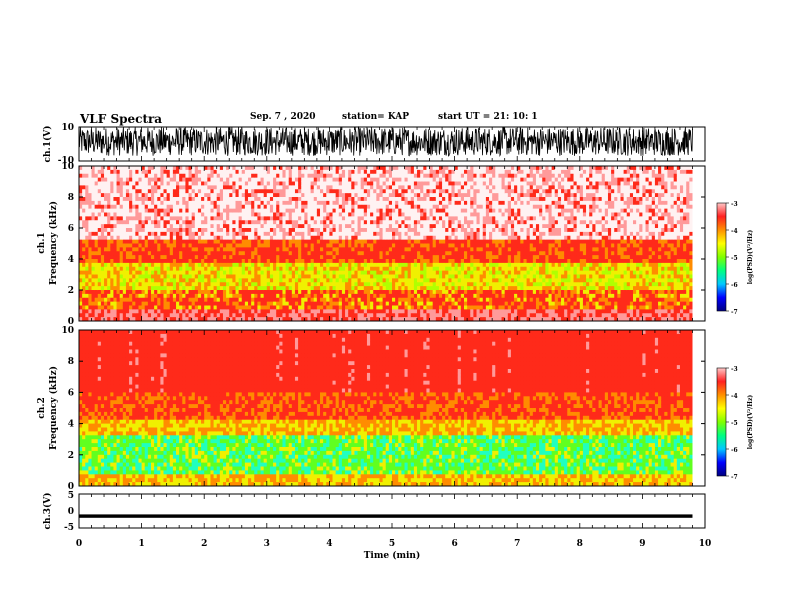 The image size is (792, 612). Describe the element at coordinates (71, 456) in the screenshot. I see `ch2-spec-ytick-2: 2` at that location.